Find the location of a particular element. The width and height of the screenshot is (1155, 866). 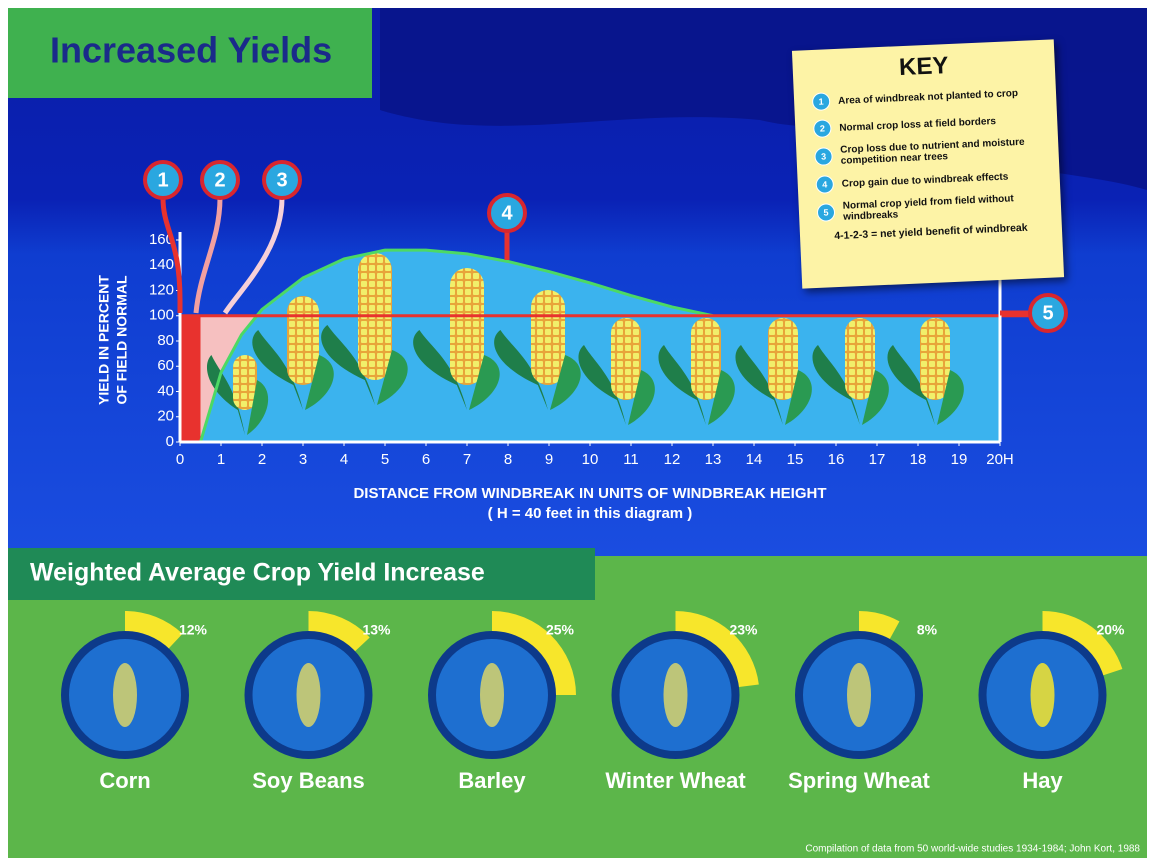

key-item: 1 Area of windbreak not planted to crop is located at coordinates (929, 97).